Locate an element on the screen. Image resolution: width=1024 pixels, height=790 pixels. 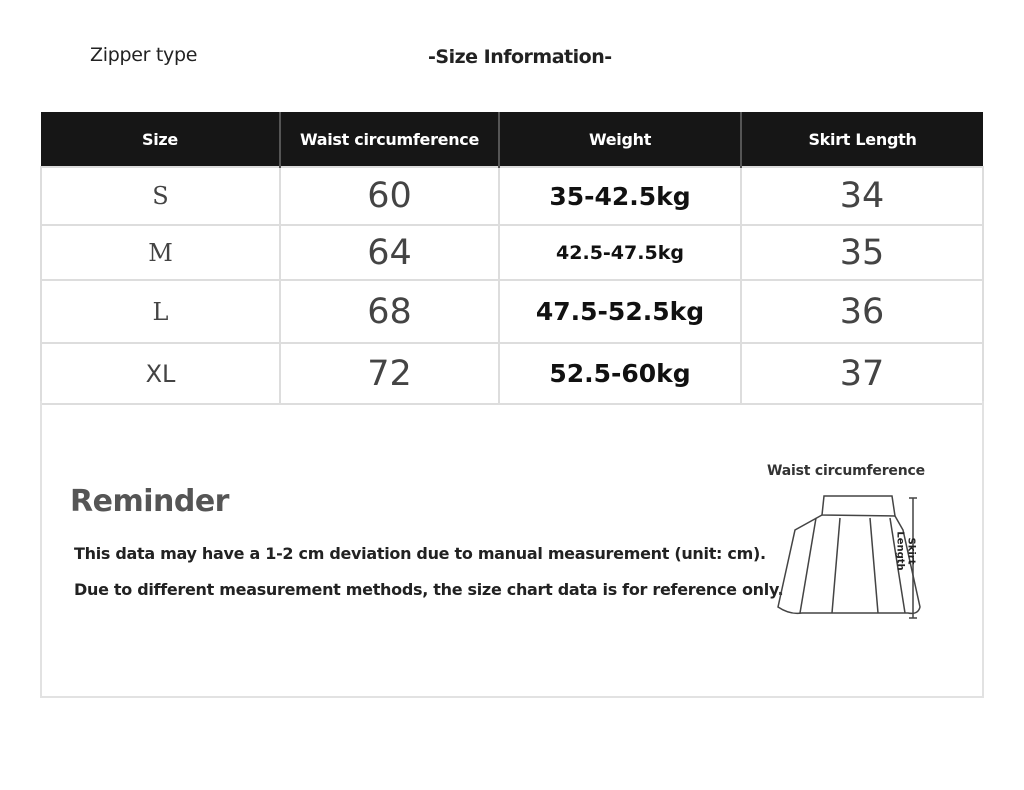
weight-cell: 47.5-52.5kg is located at coordinates (620, 311).